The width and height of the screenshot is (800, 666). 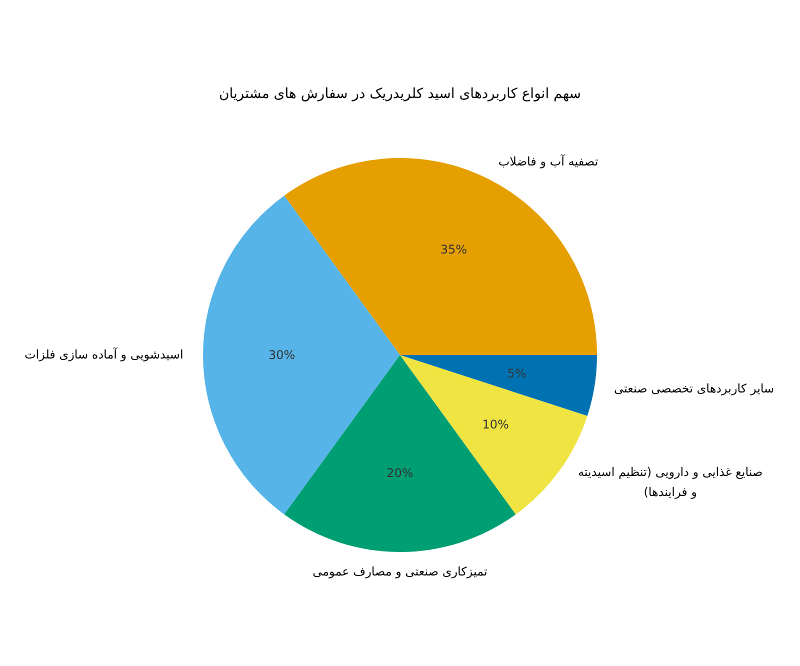 I want to click on title: سهم انواع کاربردهای اسید کلریدریک در سفارش های مشتریان, so click(x=400, y=94).